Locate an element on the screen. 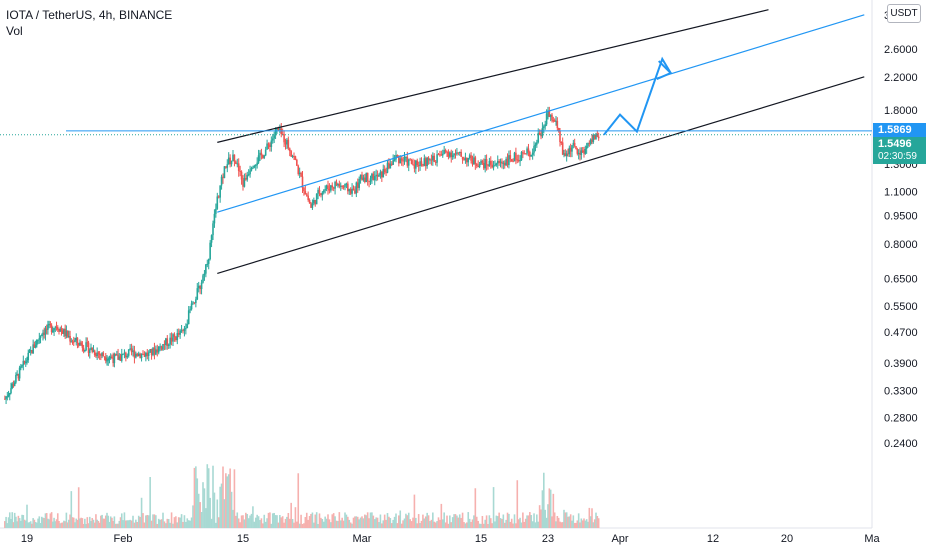 This screenshot has width=932, height=550. time-axis: 19 Feb 15 Mar 15 23 Apr 12 20 Ma is located at coordinates (440, 536).